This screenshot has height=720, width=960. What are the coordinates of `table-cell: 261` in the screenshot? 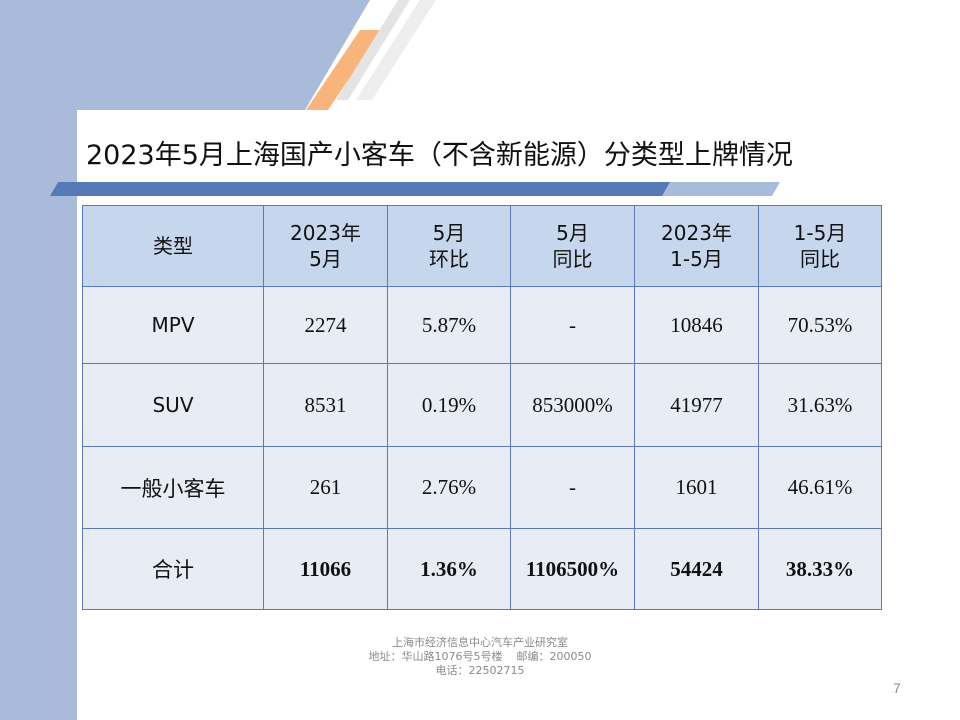 It's located at (325, 487).